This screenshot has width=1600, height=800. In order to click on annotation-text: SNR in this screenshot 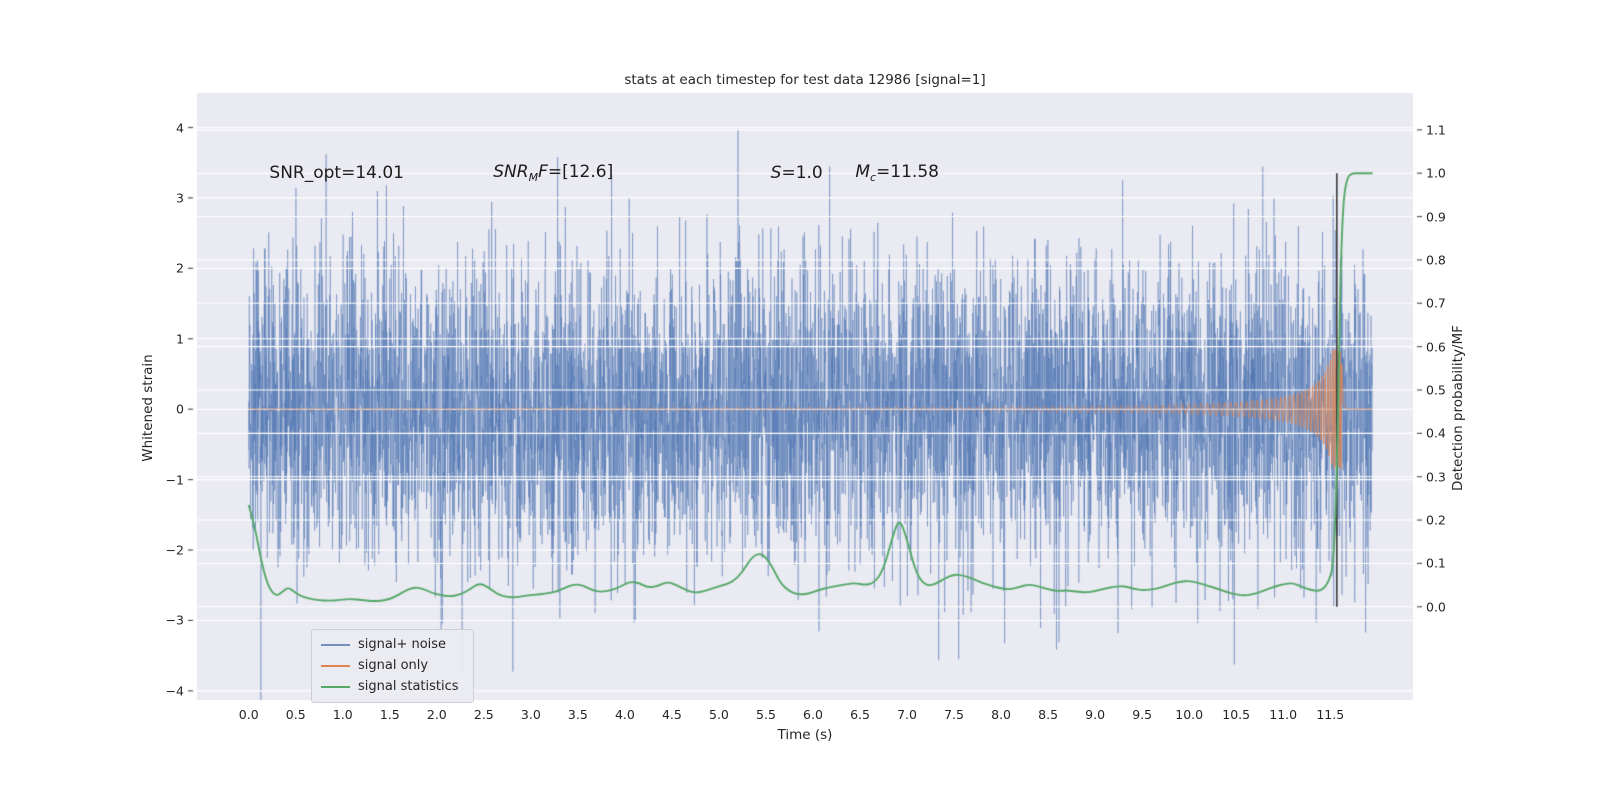, I will do `click(511, 172)`.